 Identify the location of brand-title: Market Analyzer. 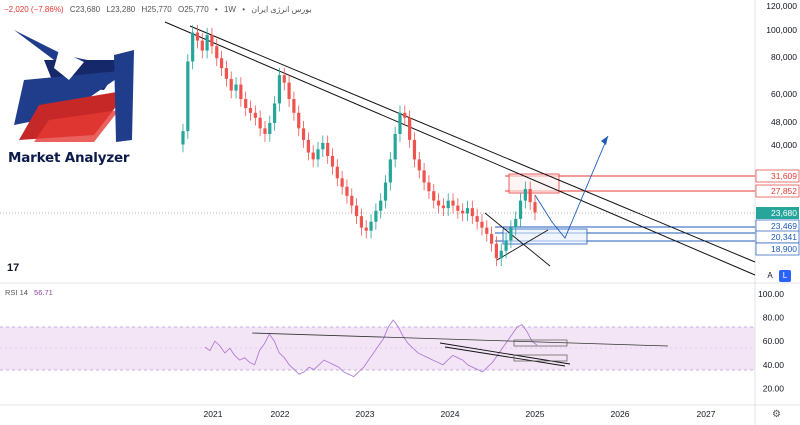
(69, 158).